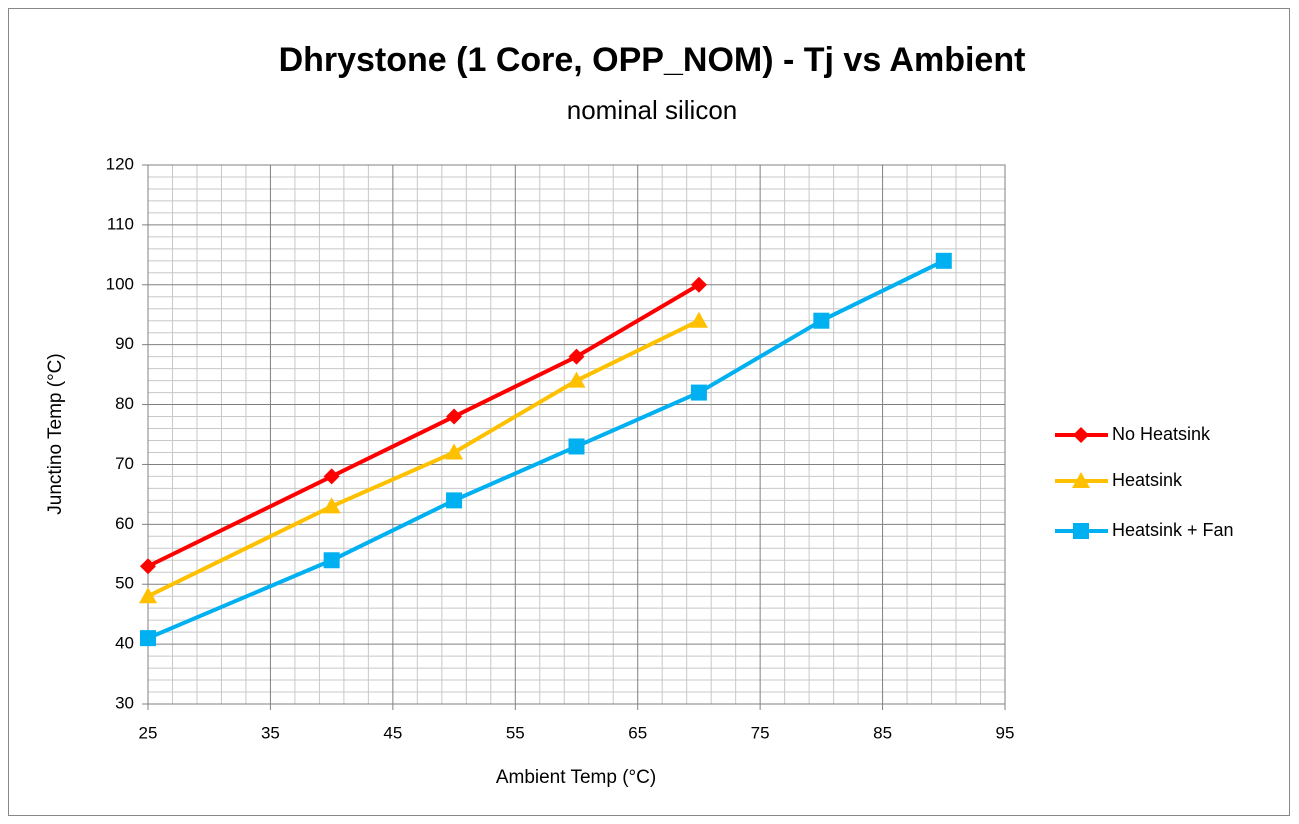 The image size is (1299, 824). I want to click on y-tick-label: 50, so click(124, 583).